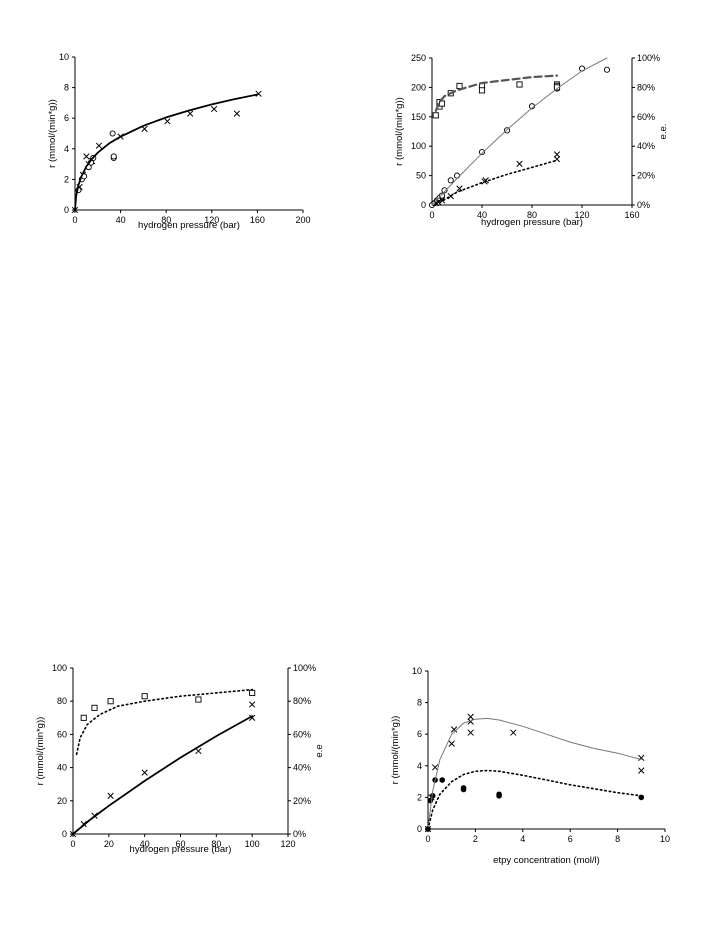 The image size is (724, 951). I want to click on y-tick-label: 60, so click(62, 734).